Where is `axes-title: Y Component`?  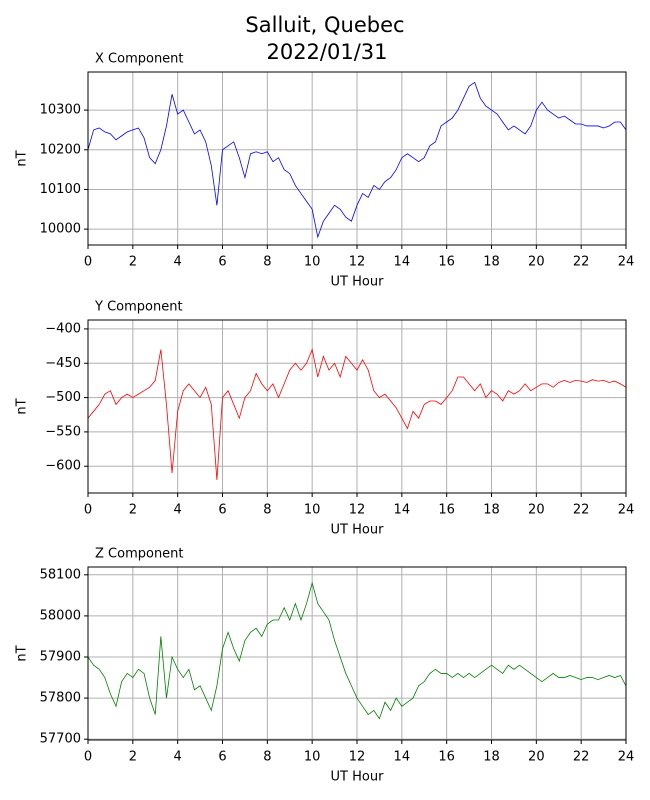 axes-title: Y Component is located at coordinates (138, 307).